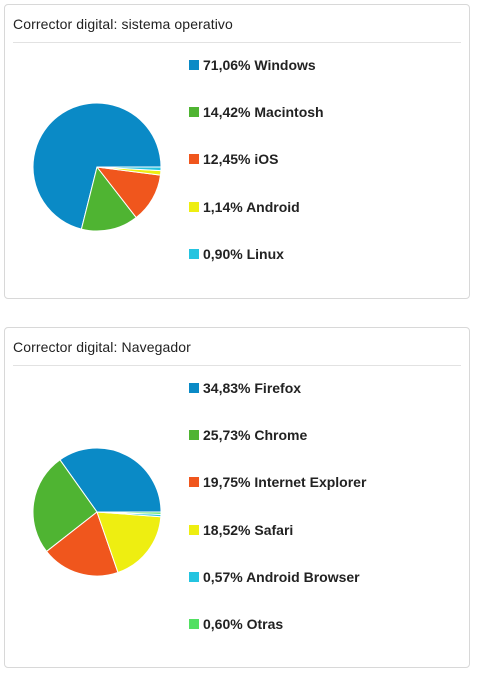 Image resolution: width=478 pixels, height=673 pixels. What do you see at coordinates (241, 159) in the screenshot?
I see `os-legend-label-ios: 12,45% iOS` at bounding box center [241, 159].